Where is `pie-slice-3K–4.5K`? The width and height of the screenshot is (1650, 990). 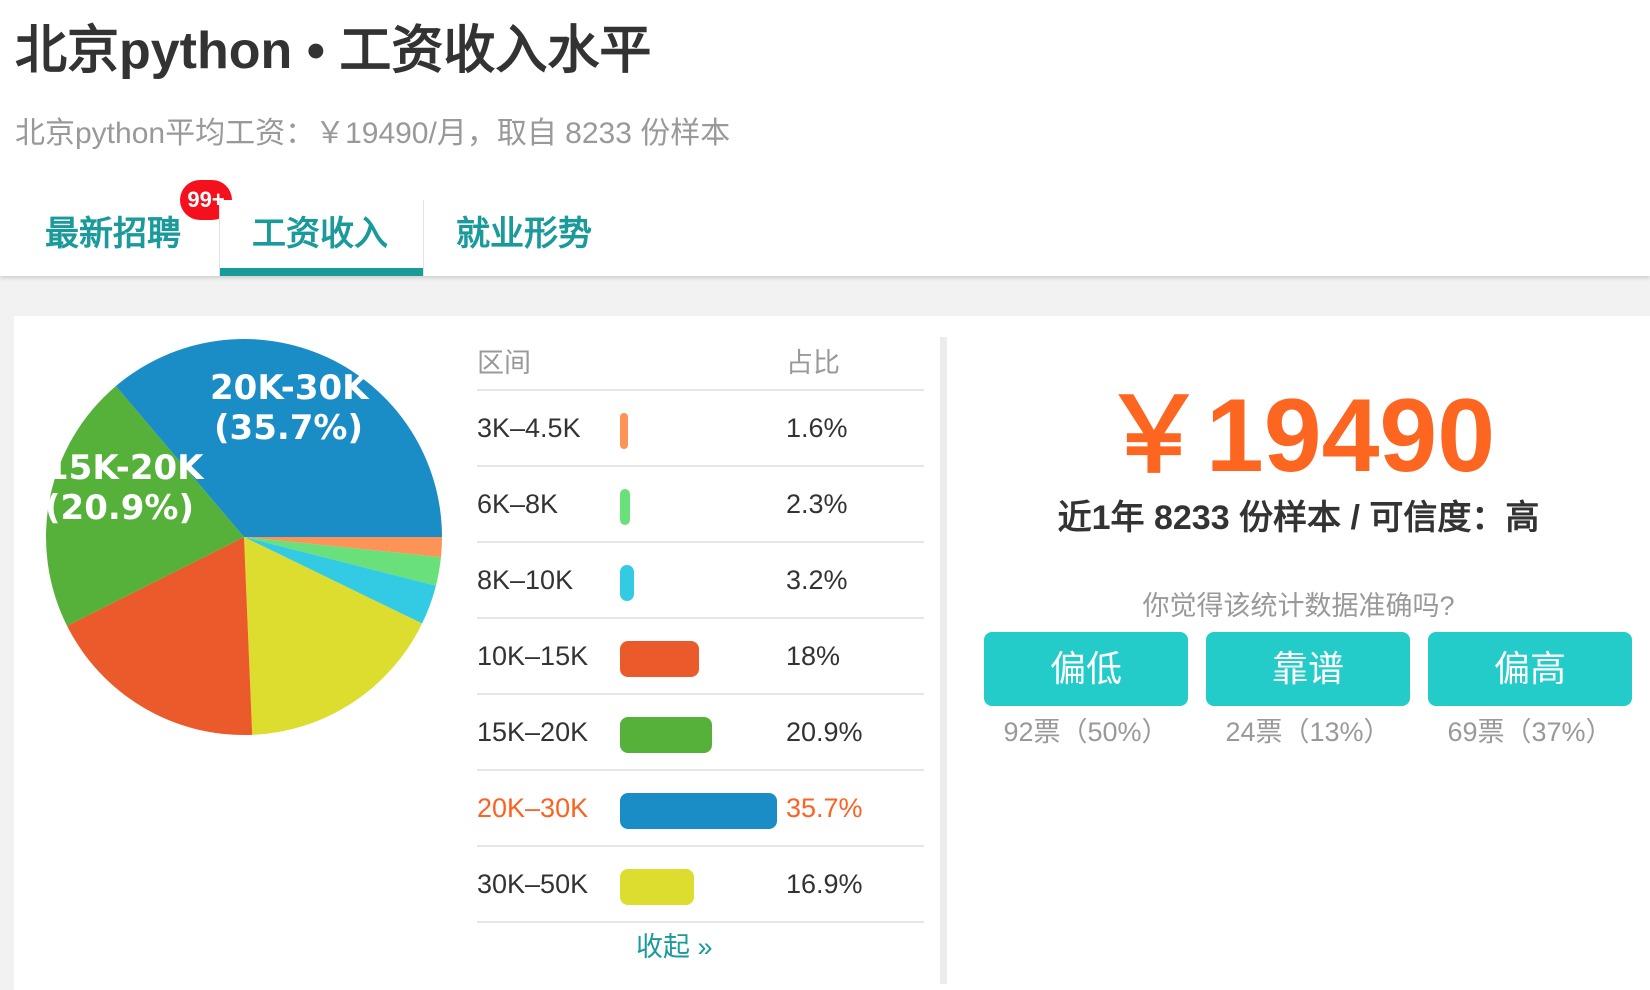
pie-slice-3K–4.5K is located at coordinates (343, 547).